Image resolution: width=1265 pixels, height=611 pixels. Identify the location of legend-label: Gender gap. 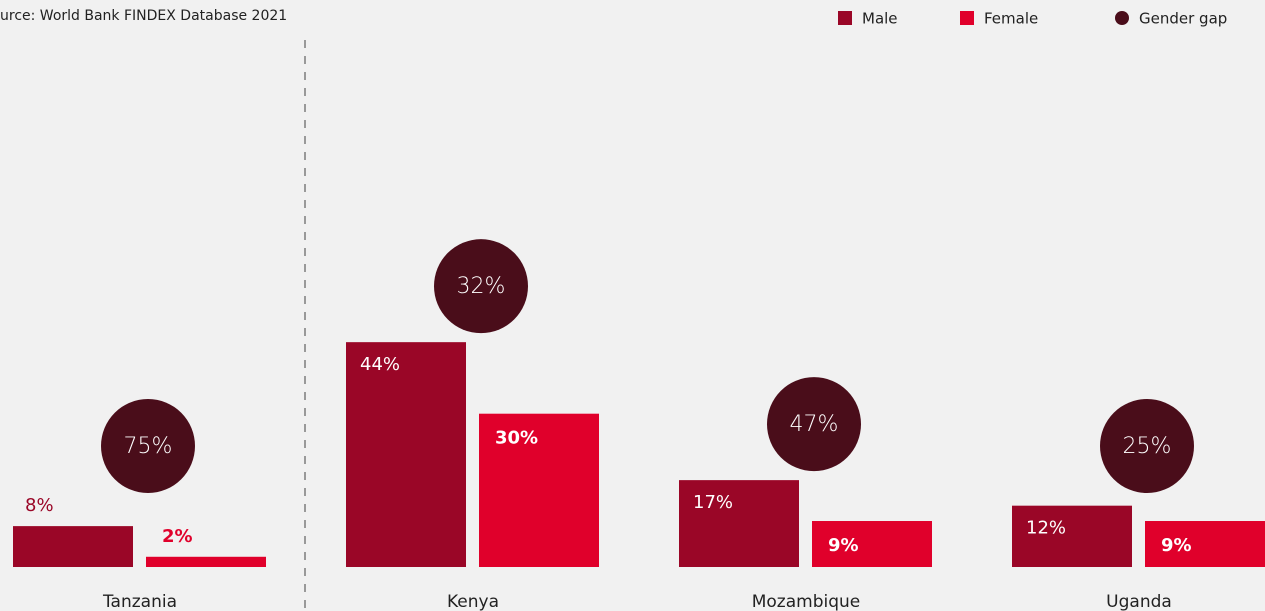
(1183, 19).